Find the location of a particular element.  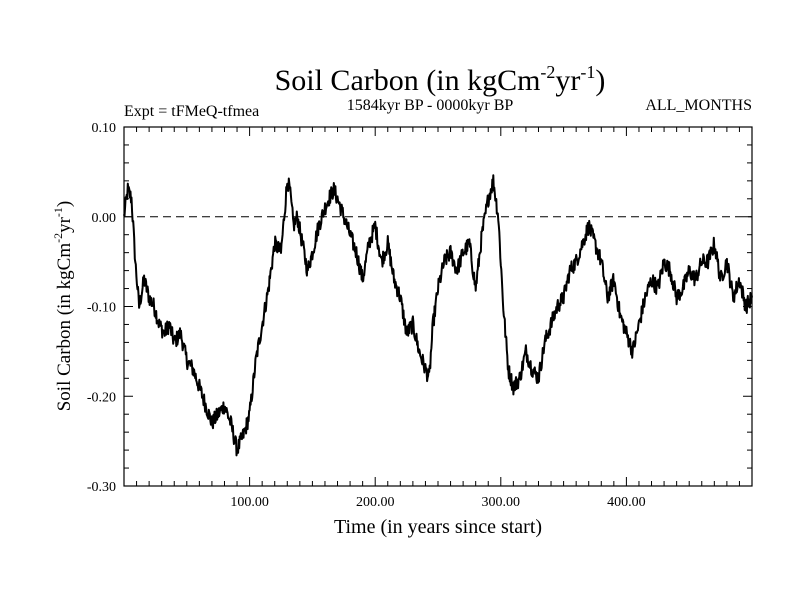

x-tick-label: 400.00 is located at coordinates (626, 502).